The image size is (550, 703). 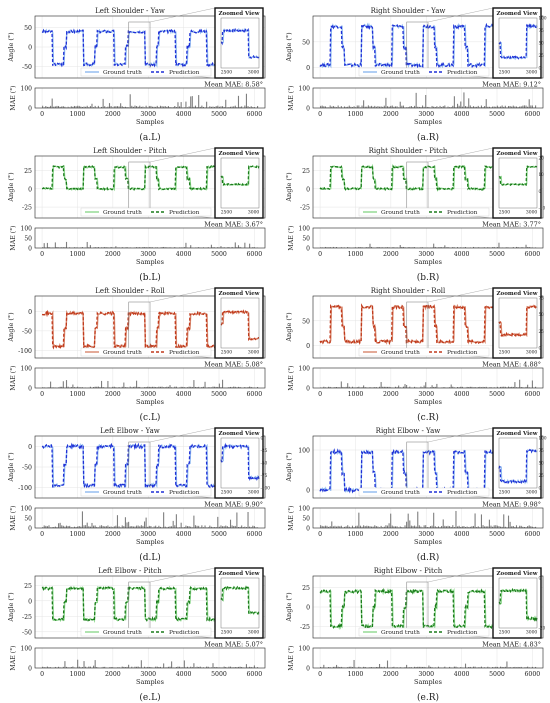 What do you see at coordinates (239, 14) in the screenshot?
I see `zoom-inset-title: Zoomed View` at bounding box center [239, 14].